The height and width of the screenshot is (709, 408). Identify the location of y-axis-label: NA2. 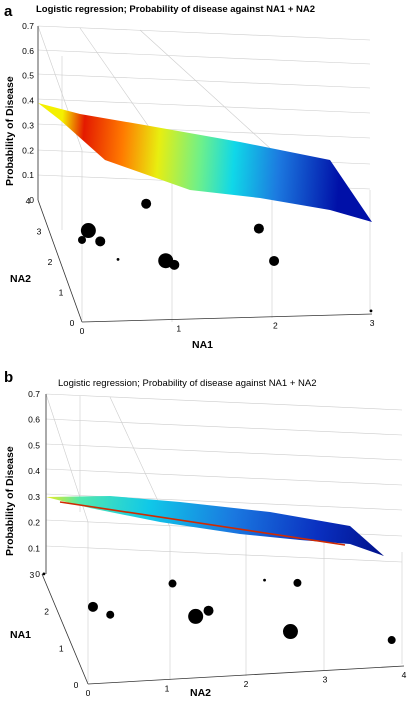
(20, 279).